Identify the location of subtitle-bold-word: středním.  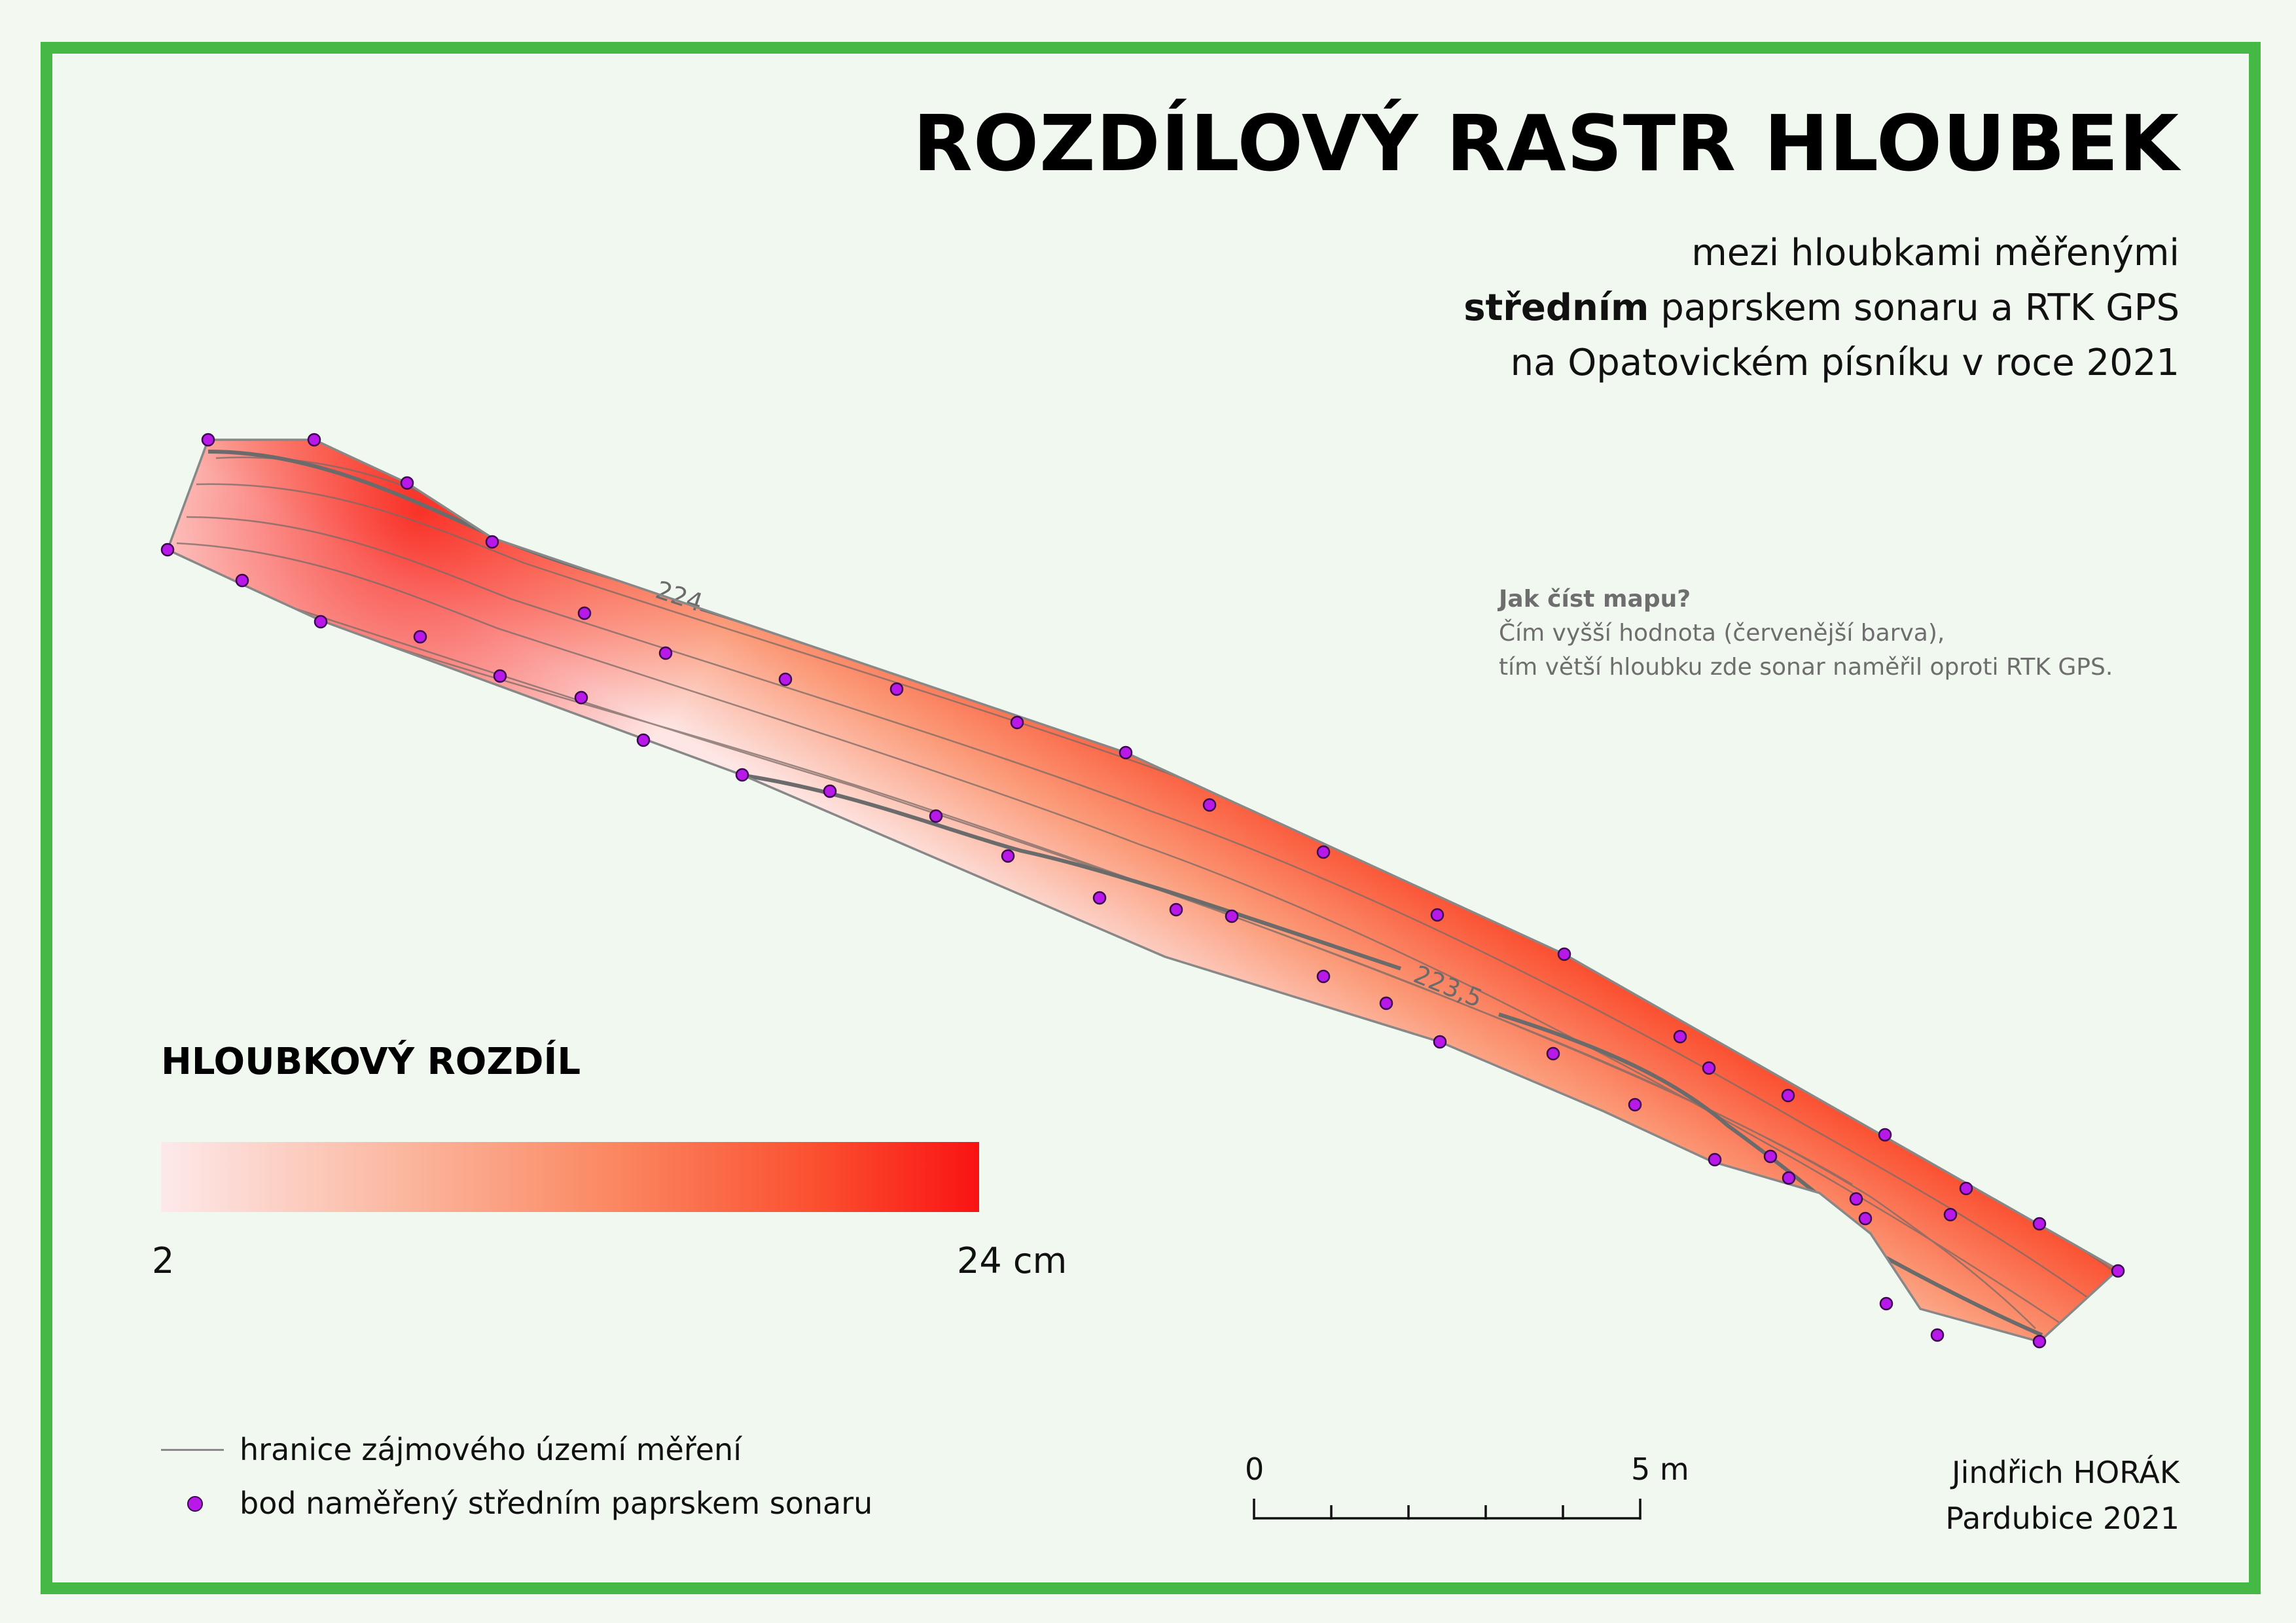
(1556, 308).